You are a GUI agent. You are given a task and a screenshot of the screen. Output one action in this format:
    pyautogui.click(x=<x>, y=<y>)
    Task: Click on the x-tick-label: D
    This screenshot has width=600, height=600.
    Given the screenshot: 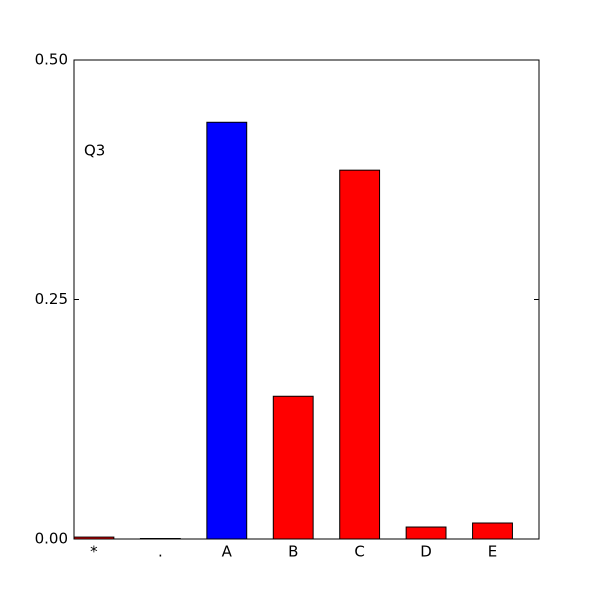 What is the action you would take?
    pyautogui.click(x=426, y=552)
    